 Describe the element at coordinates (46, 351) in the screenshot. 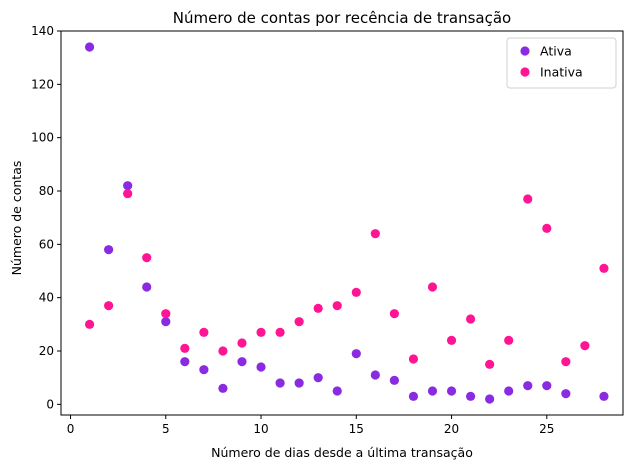

I see `y-tick-label: 20` at that location.